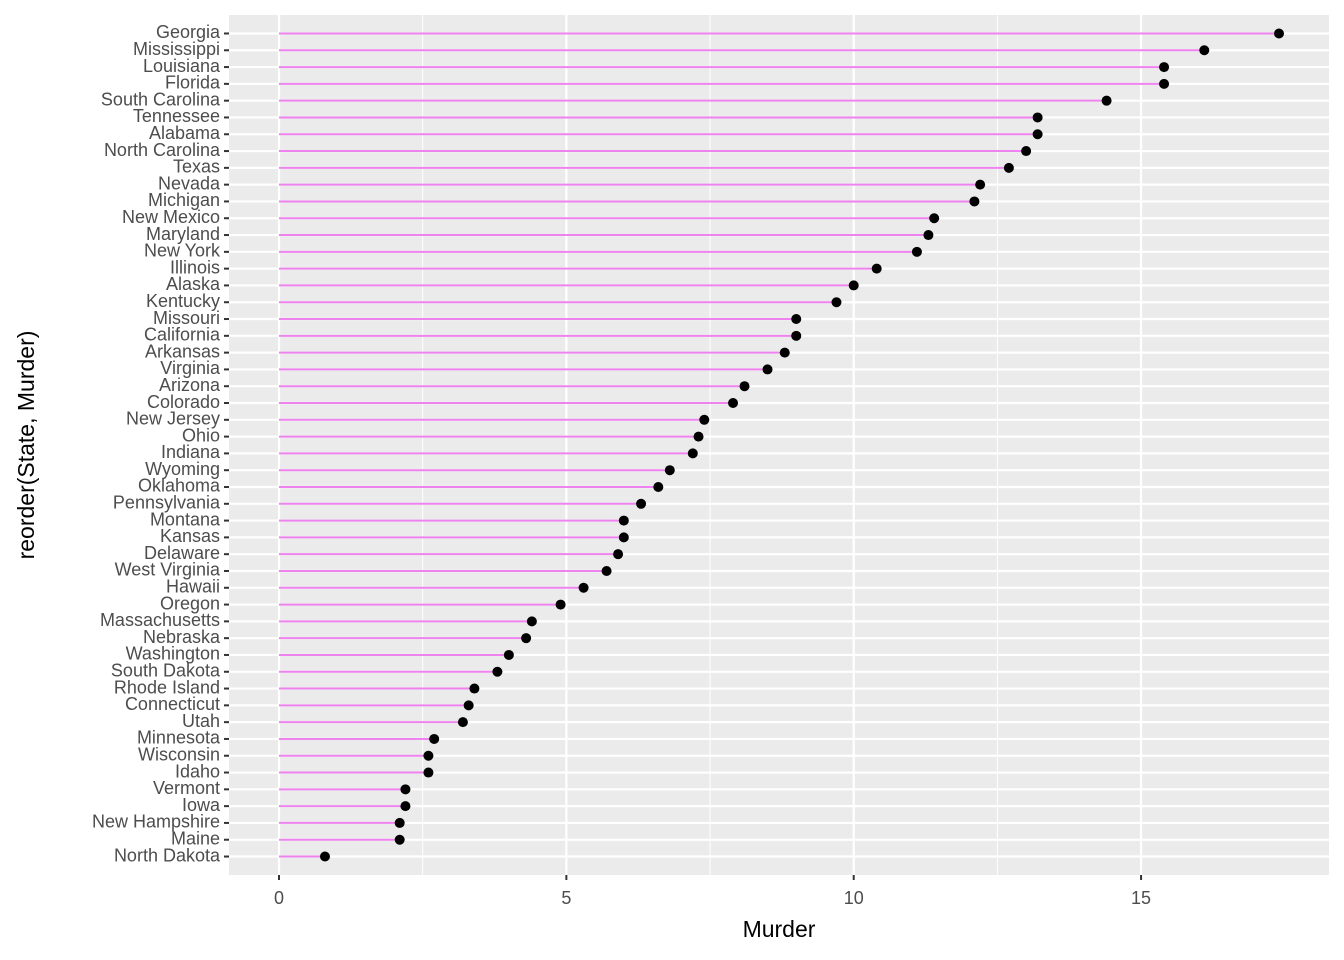  I want to click on y-tick-label: New Mexico, so click(171, 217).